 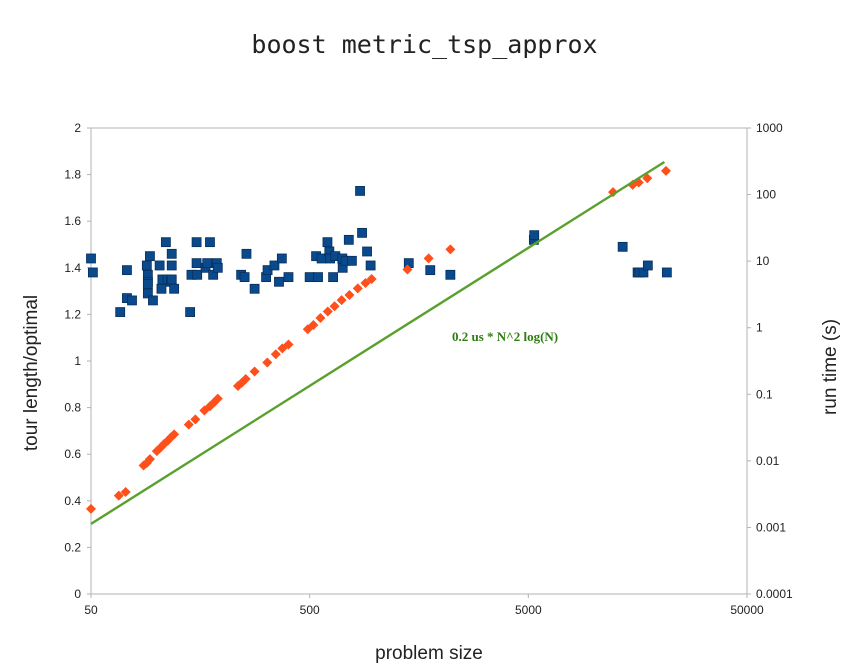 What do you see at coordinates (830, 367) in the screenshot?
I see `y2-axis-title: run time (s)` at bounding box center [830, 367].